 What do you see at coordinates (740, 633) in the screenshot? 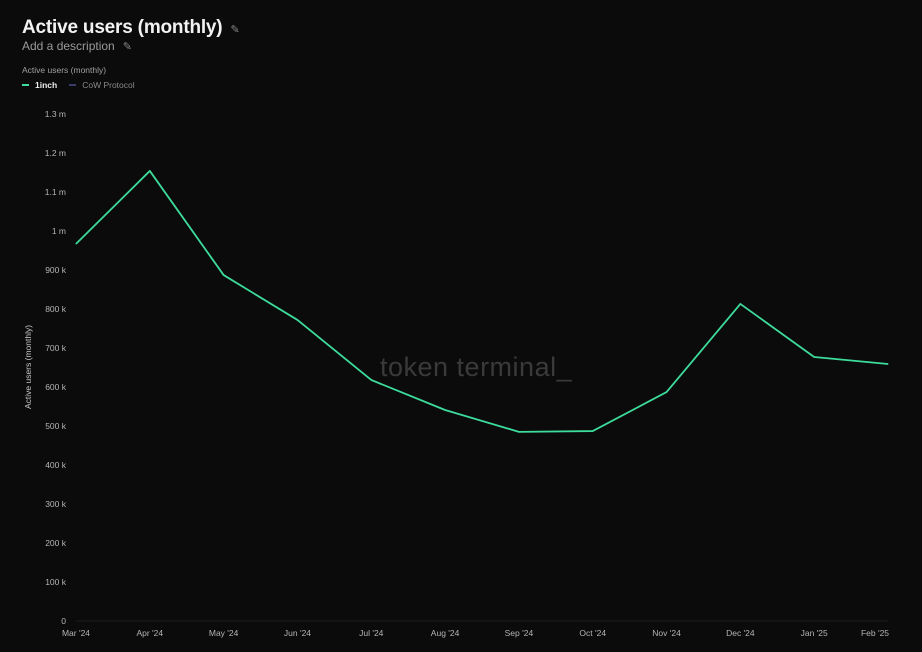
I see `x-tick-label: Dec '24` at bounding box center [740, 633].